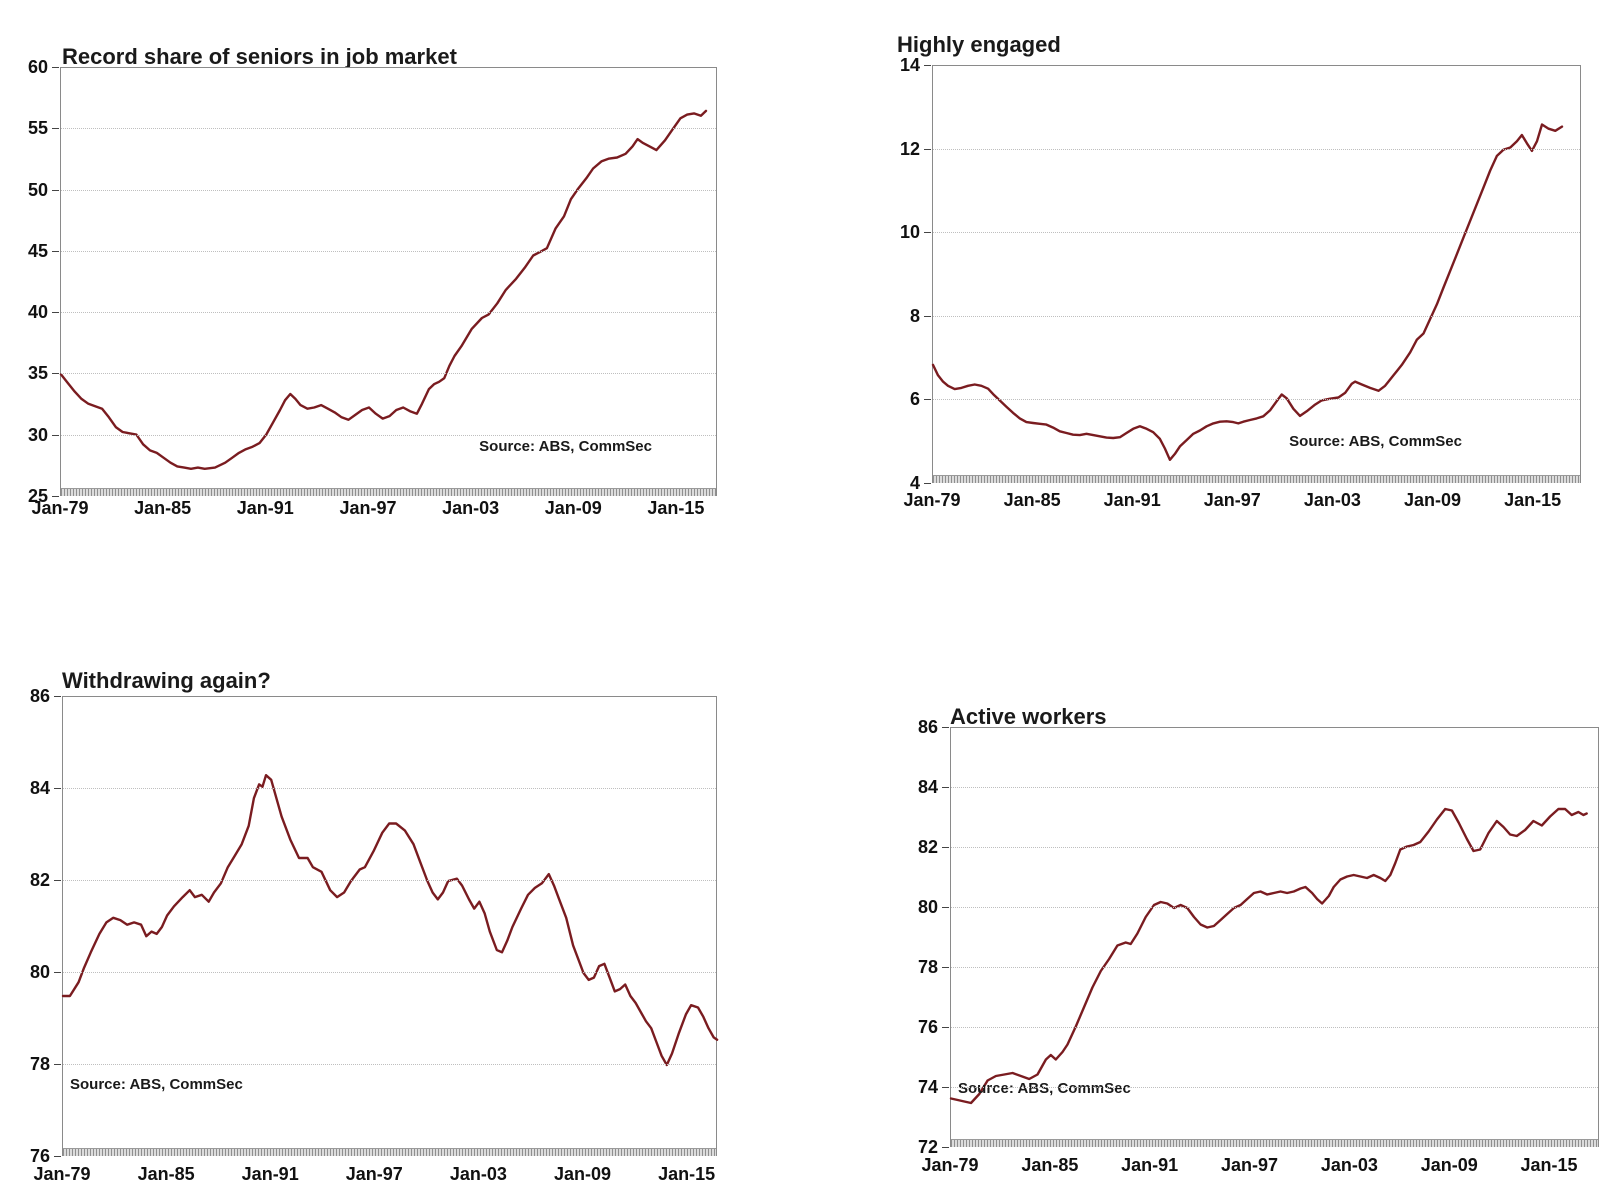 This screenshot has width=1624, height=1202. Describe the element at coordinates (909, 232) in the screenshot. I see `y-tick-label: 10` at that location.